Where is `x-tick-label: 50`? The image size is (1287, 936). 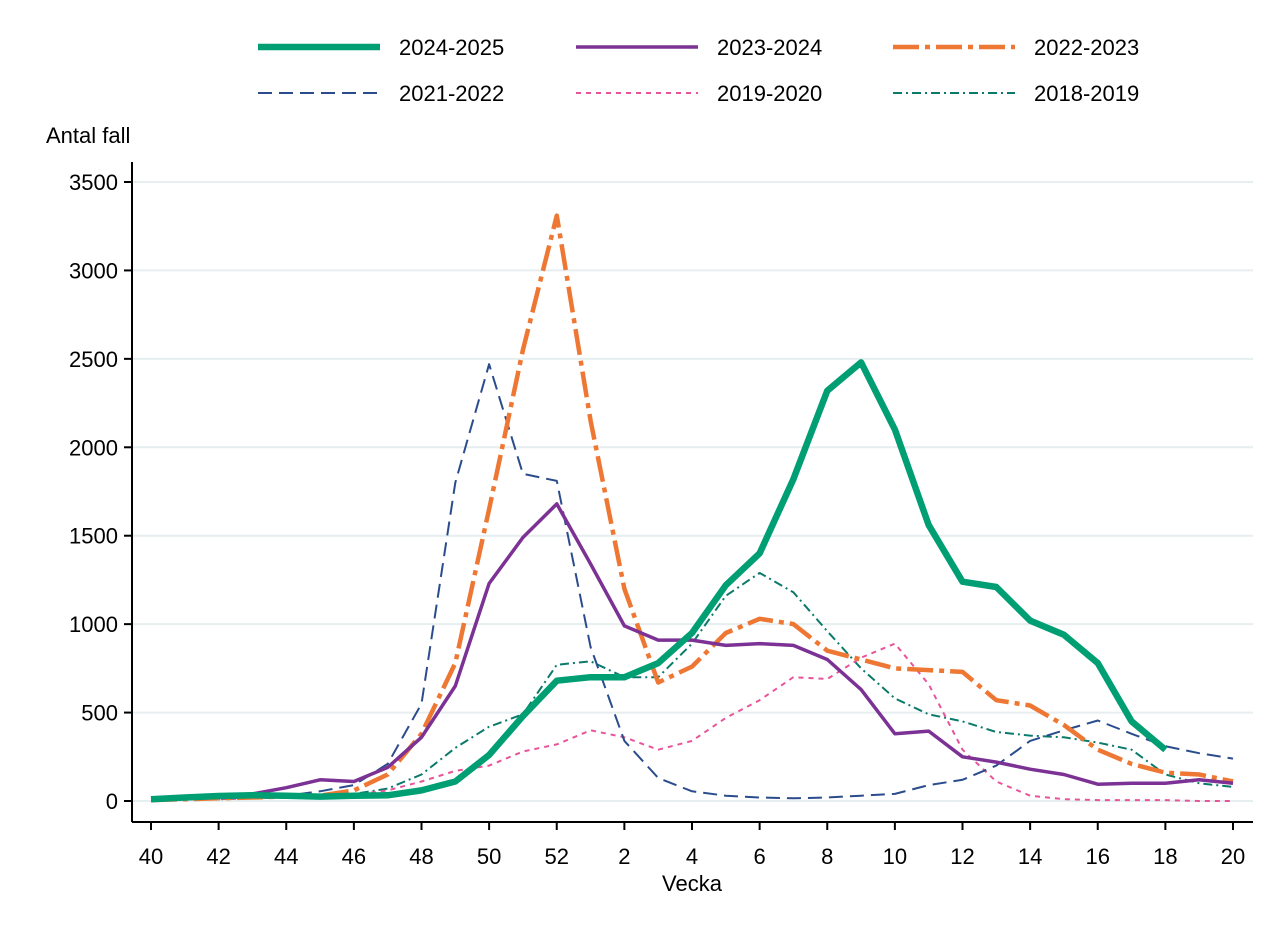 x-tick-label: 50 is located at coordinates (489, 856).